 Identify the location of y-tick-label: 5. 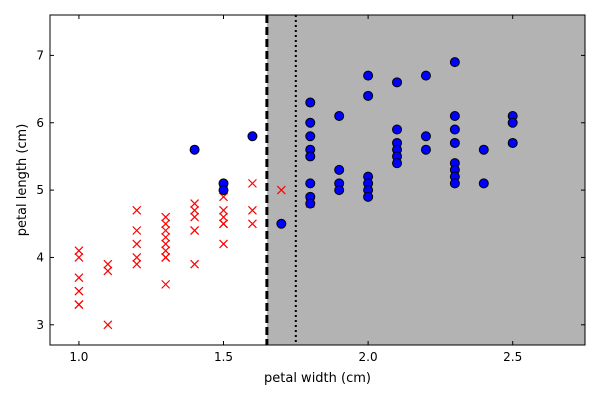
(40, 190).